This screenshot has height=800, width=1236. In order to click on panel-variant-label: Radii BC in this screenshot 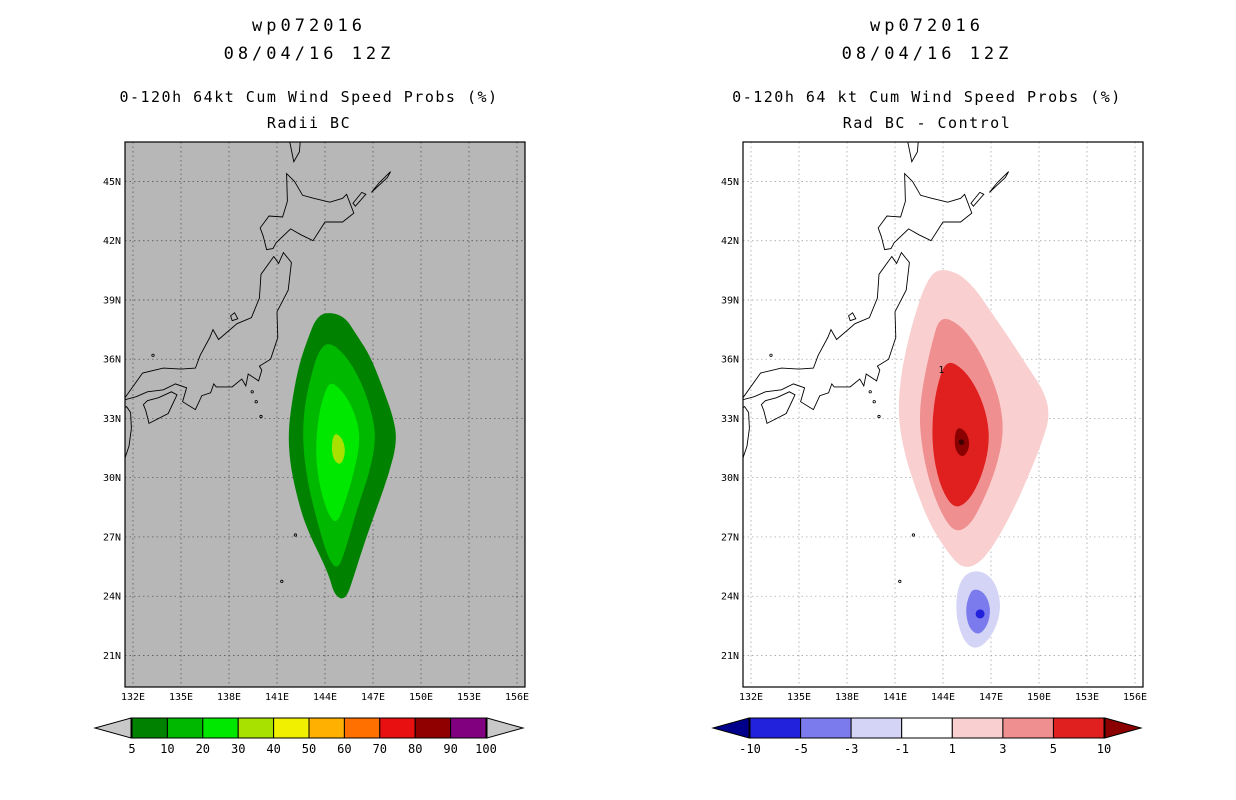, I will do `click(309, 123)`.